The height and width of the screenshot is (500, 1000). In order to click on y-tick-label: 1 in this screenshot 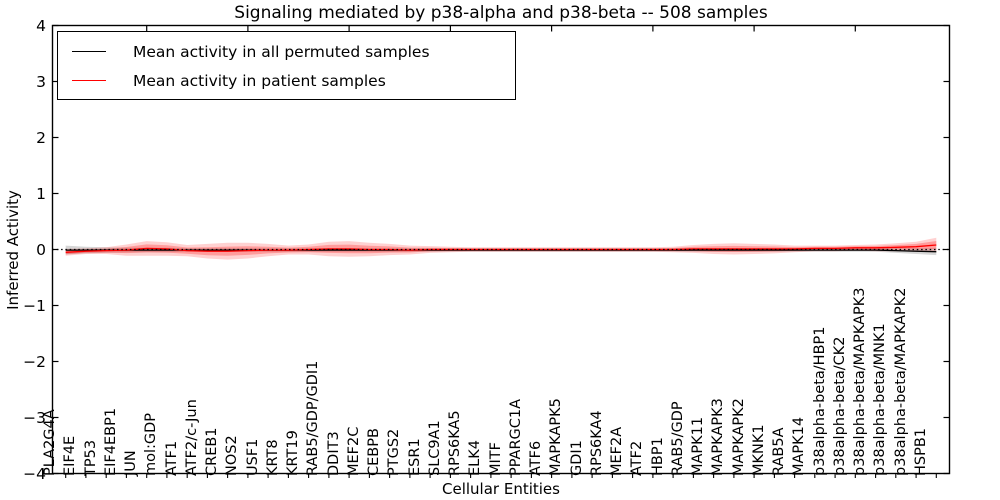, I will do `click(41, 193)`.